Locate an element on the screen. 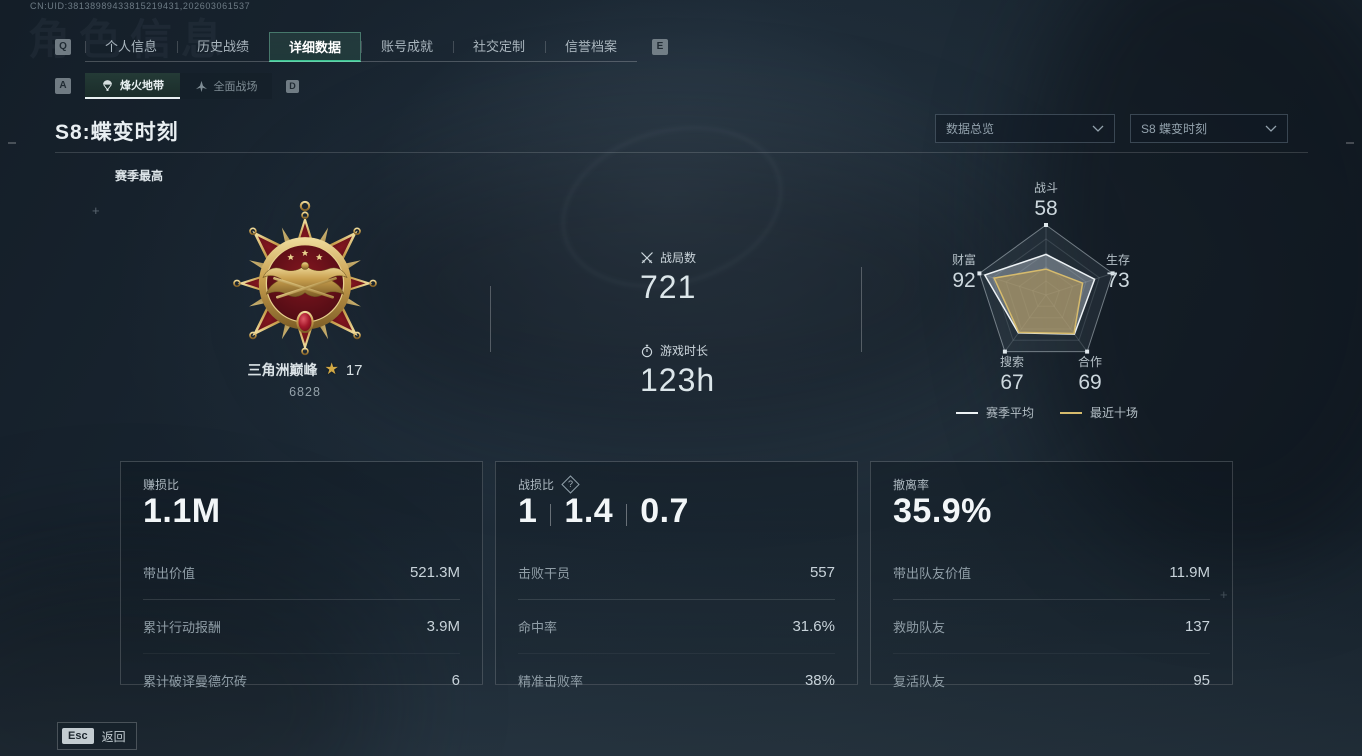 The height and width of the screenshot is (756, 1362). tab-personal-info: 个人信息 is located at coordinates (131, 47).